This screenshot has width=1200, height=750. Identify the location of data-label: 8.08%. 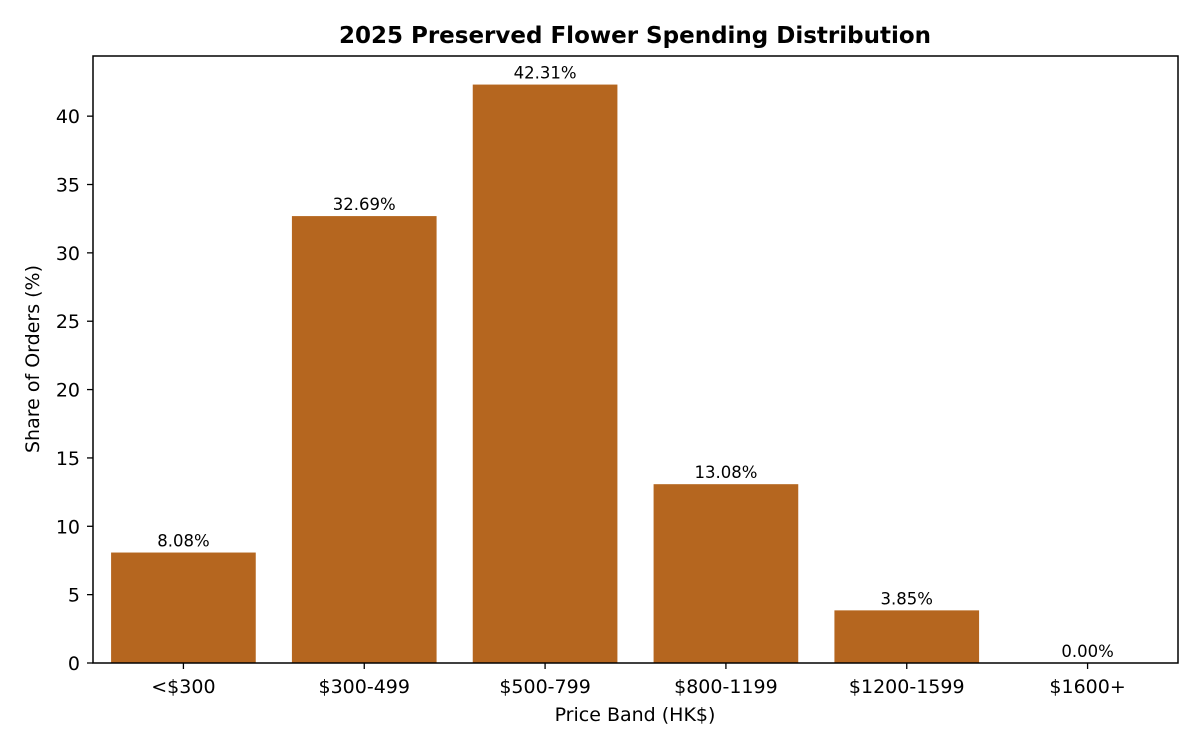
(183, 541).